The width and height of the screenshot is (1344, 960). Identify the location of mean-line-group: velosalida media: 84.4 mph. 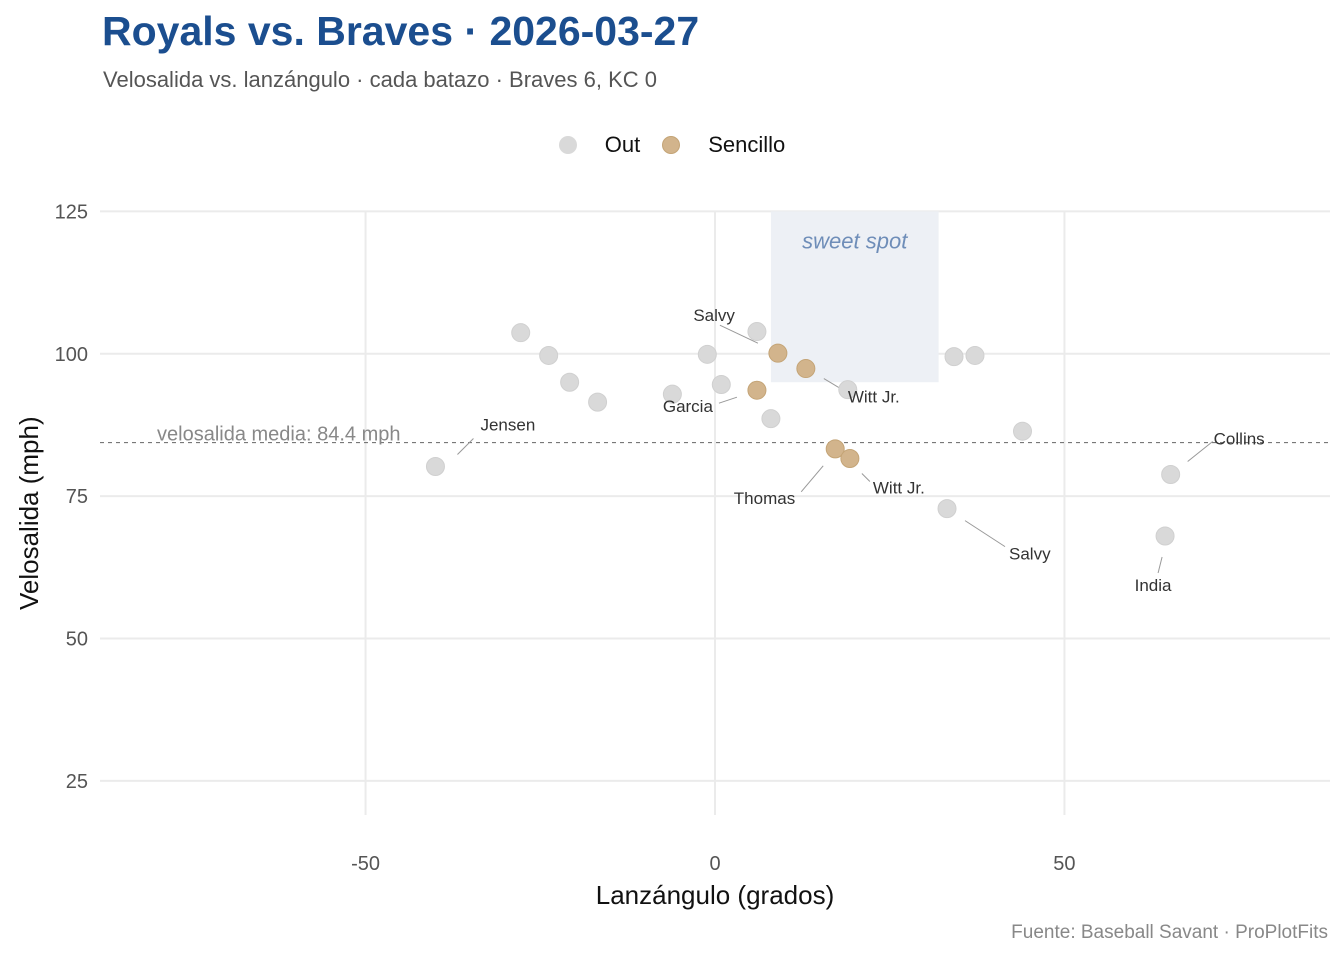
(715, 435).